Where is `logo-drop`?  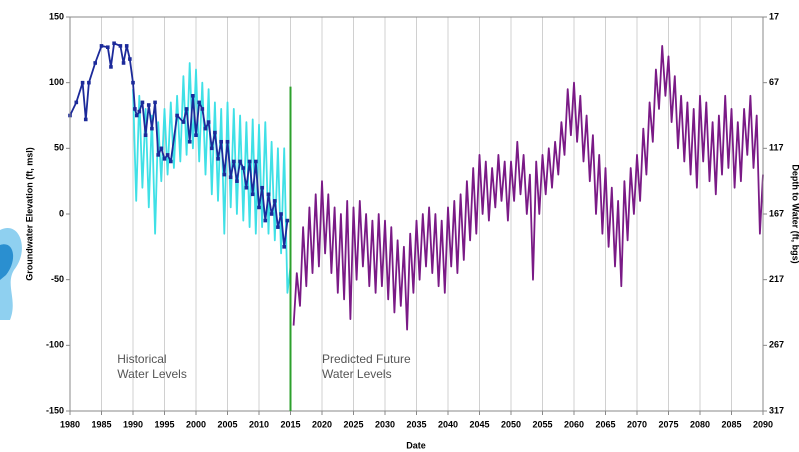 logo-drop is located at coordinates (7, 262).